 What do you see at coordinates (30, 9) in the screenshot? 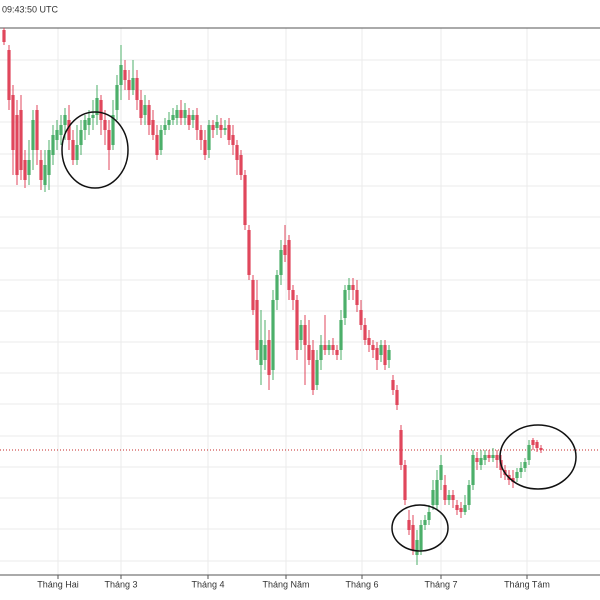
I see `timestamp: 09:43:50 UTC` at bounding box center [30, 9].